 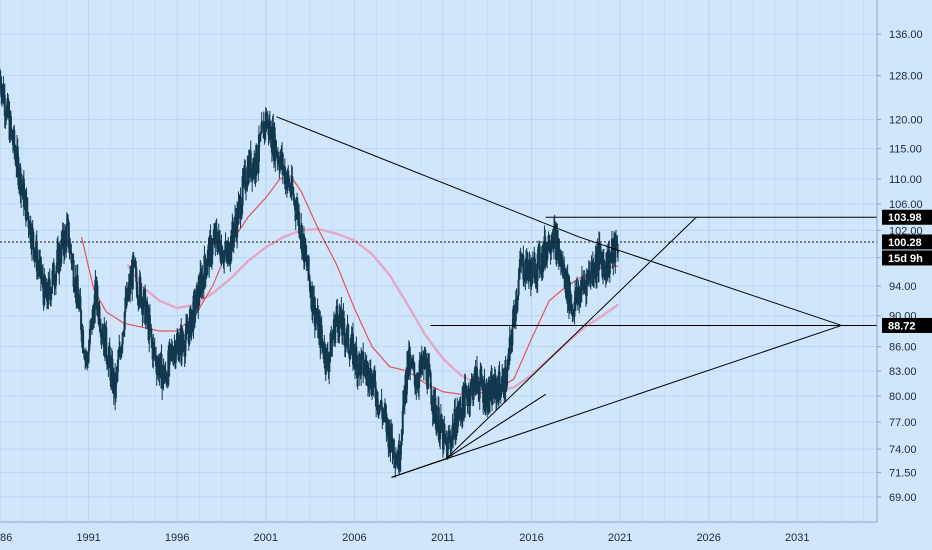 What do you see at coordinates (903, 397) in the screenshot?
I see `y-tick-label-12: 80.00` at bounding box center [903, 397].